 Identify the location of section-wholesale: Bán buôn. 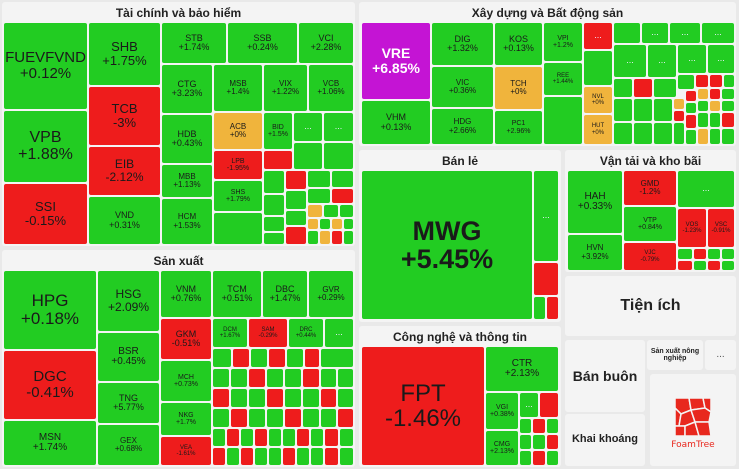
(605, 376).